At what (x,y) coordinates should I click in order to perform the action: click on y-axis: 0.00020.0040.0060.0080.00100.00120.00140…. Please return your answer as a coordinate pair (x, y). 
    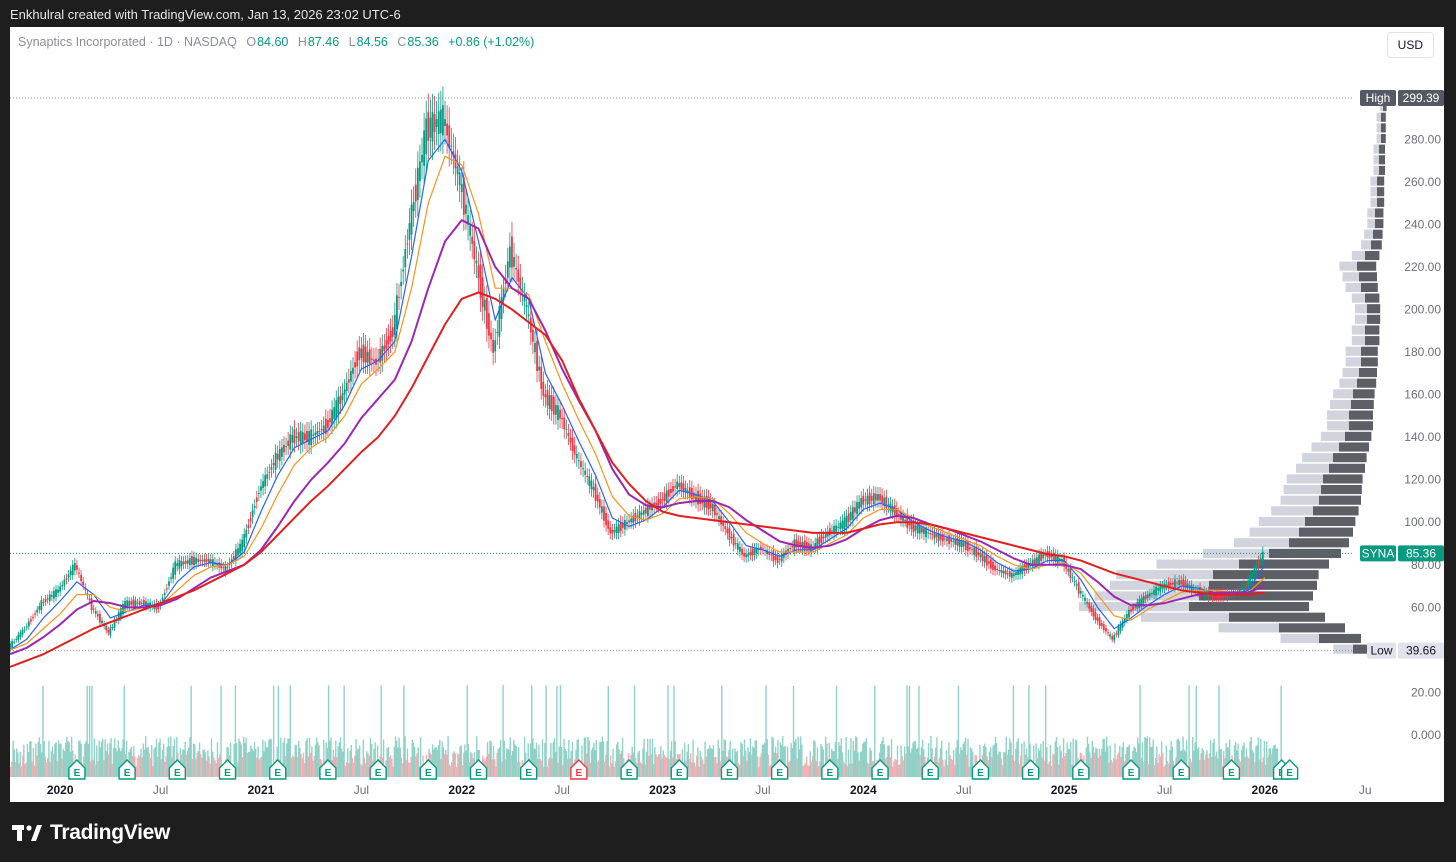
    Looking at the image, I should click on (1422, 437).